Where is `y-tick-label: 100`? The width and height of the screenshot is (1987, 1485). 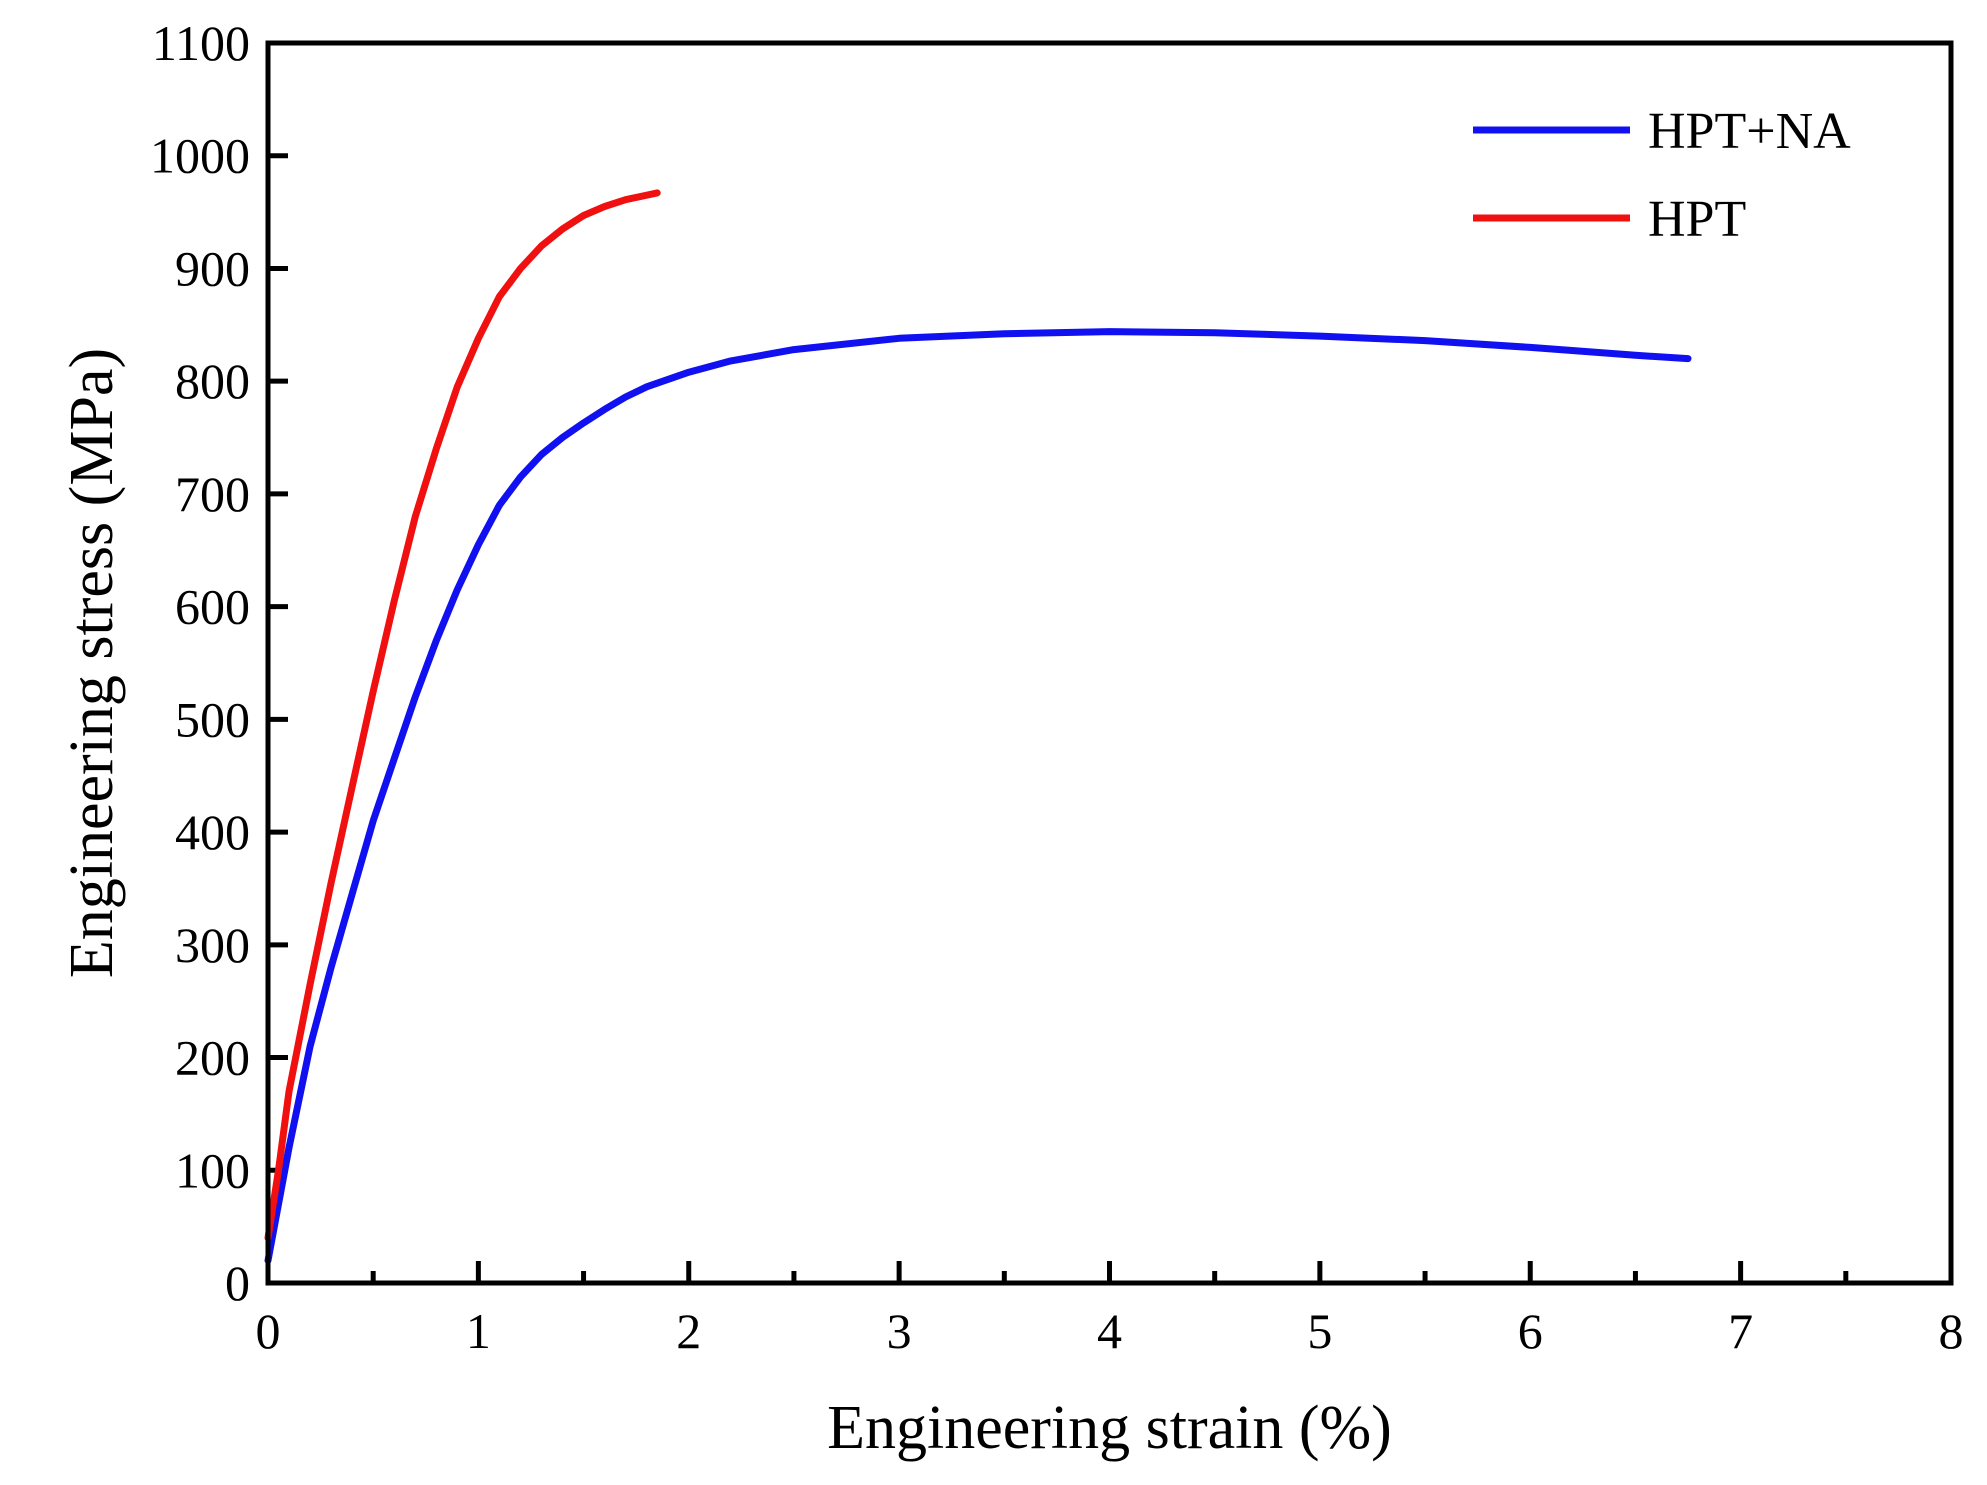
y-tick-label: 100 is located at coordinates (212, 1170).